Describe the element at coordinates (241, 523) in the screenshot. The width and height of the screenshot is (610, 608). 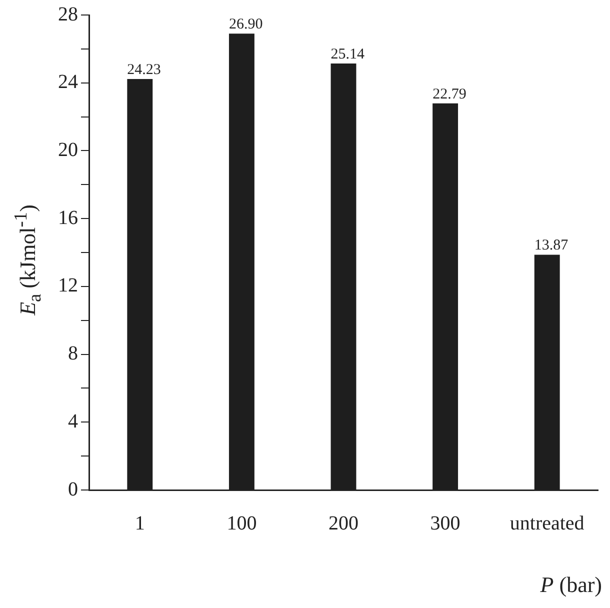
I see `x-tick-label: 100` at that location.